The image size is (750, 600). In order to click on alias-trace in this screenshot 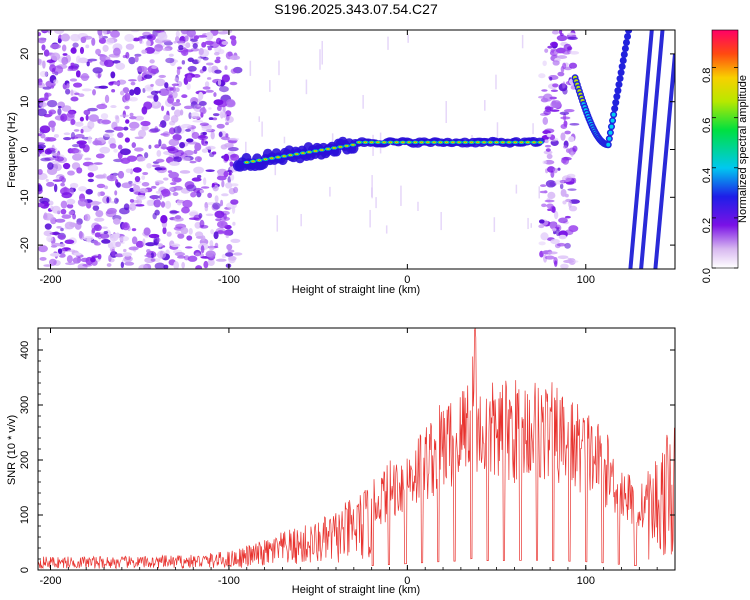, I will do `click(641, 149)`.